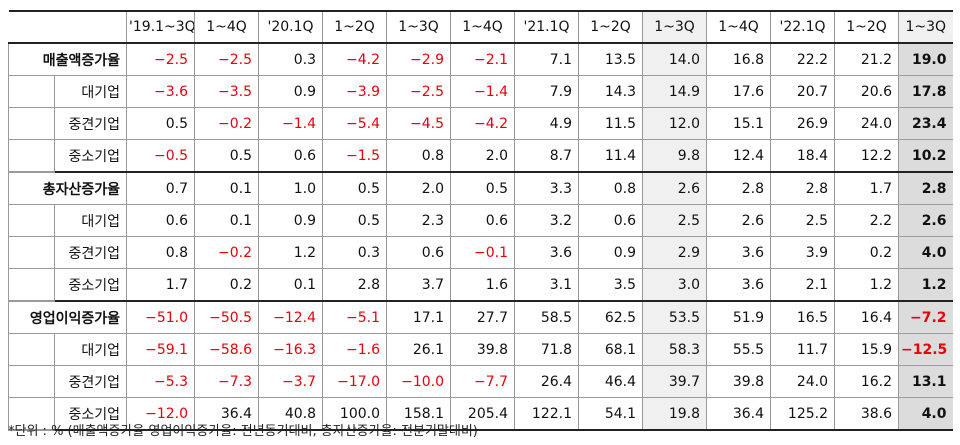  What do you see at coordinates (160, 188) in the screenshot?
I see `value-cell: 0.7` at bounding box center [160, 188].